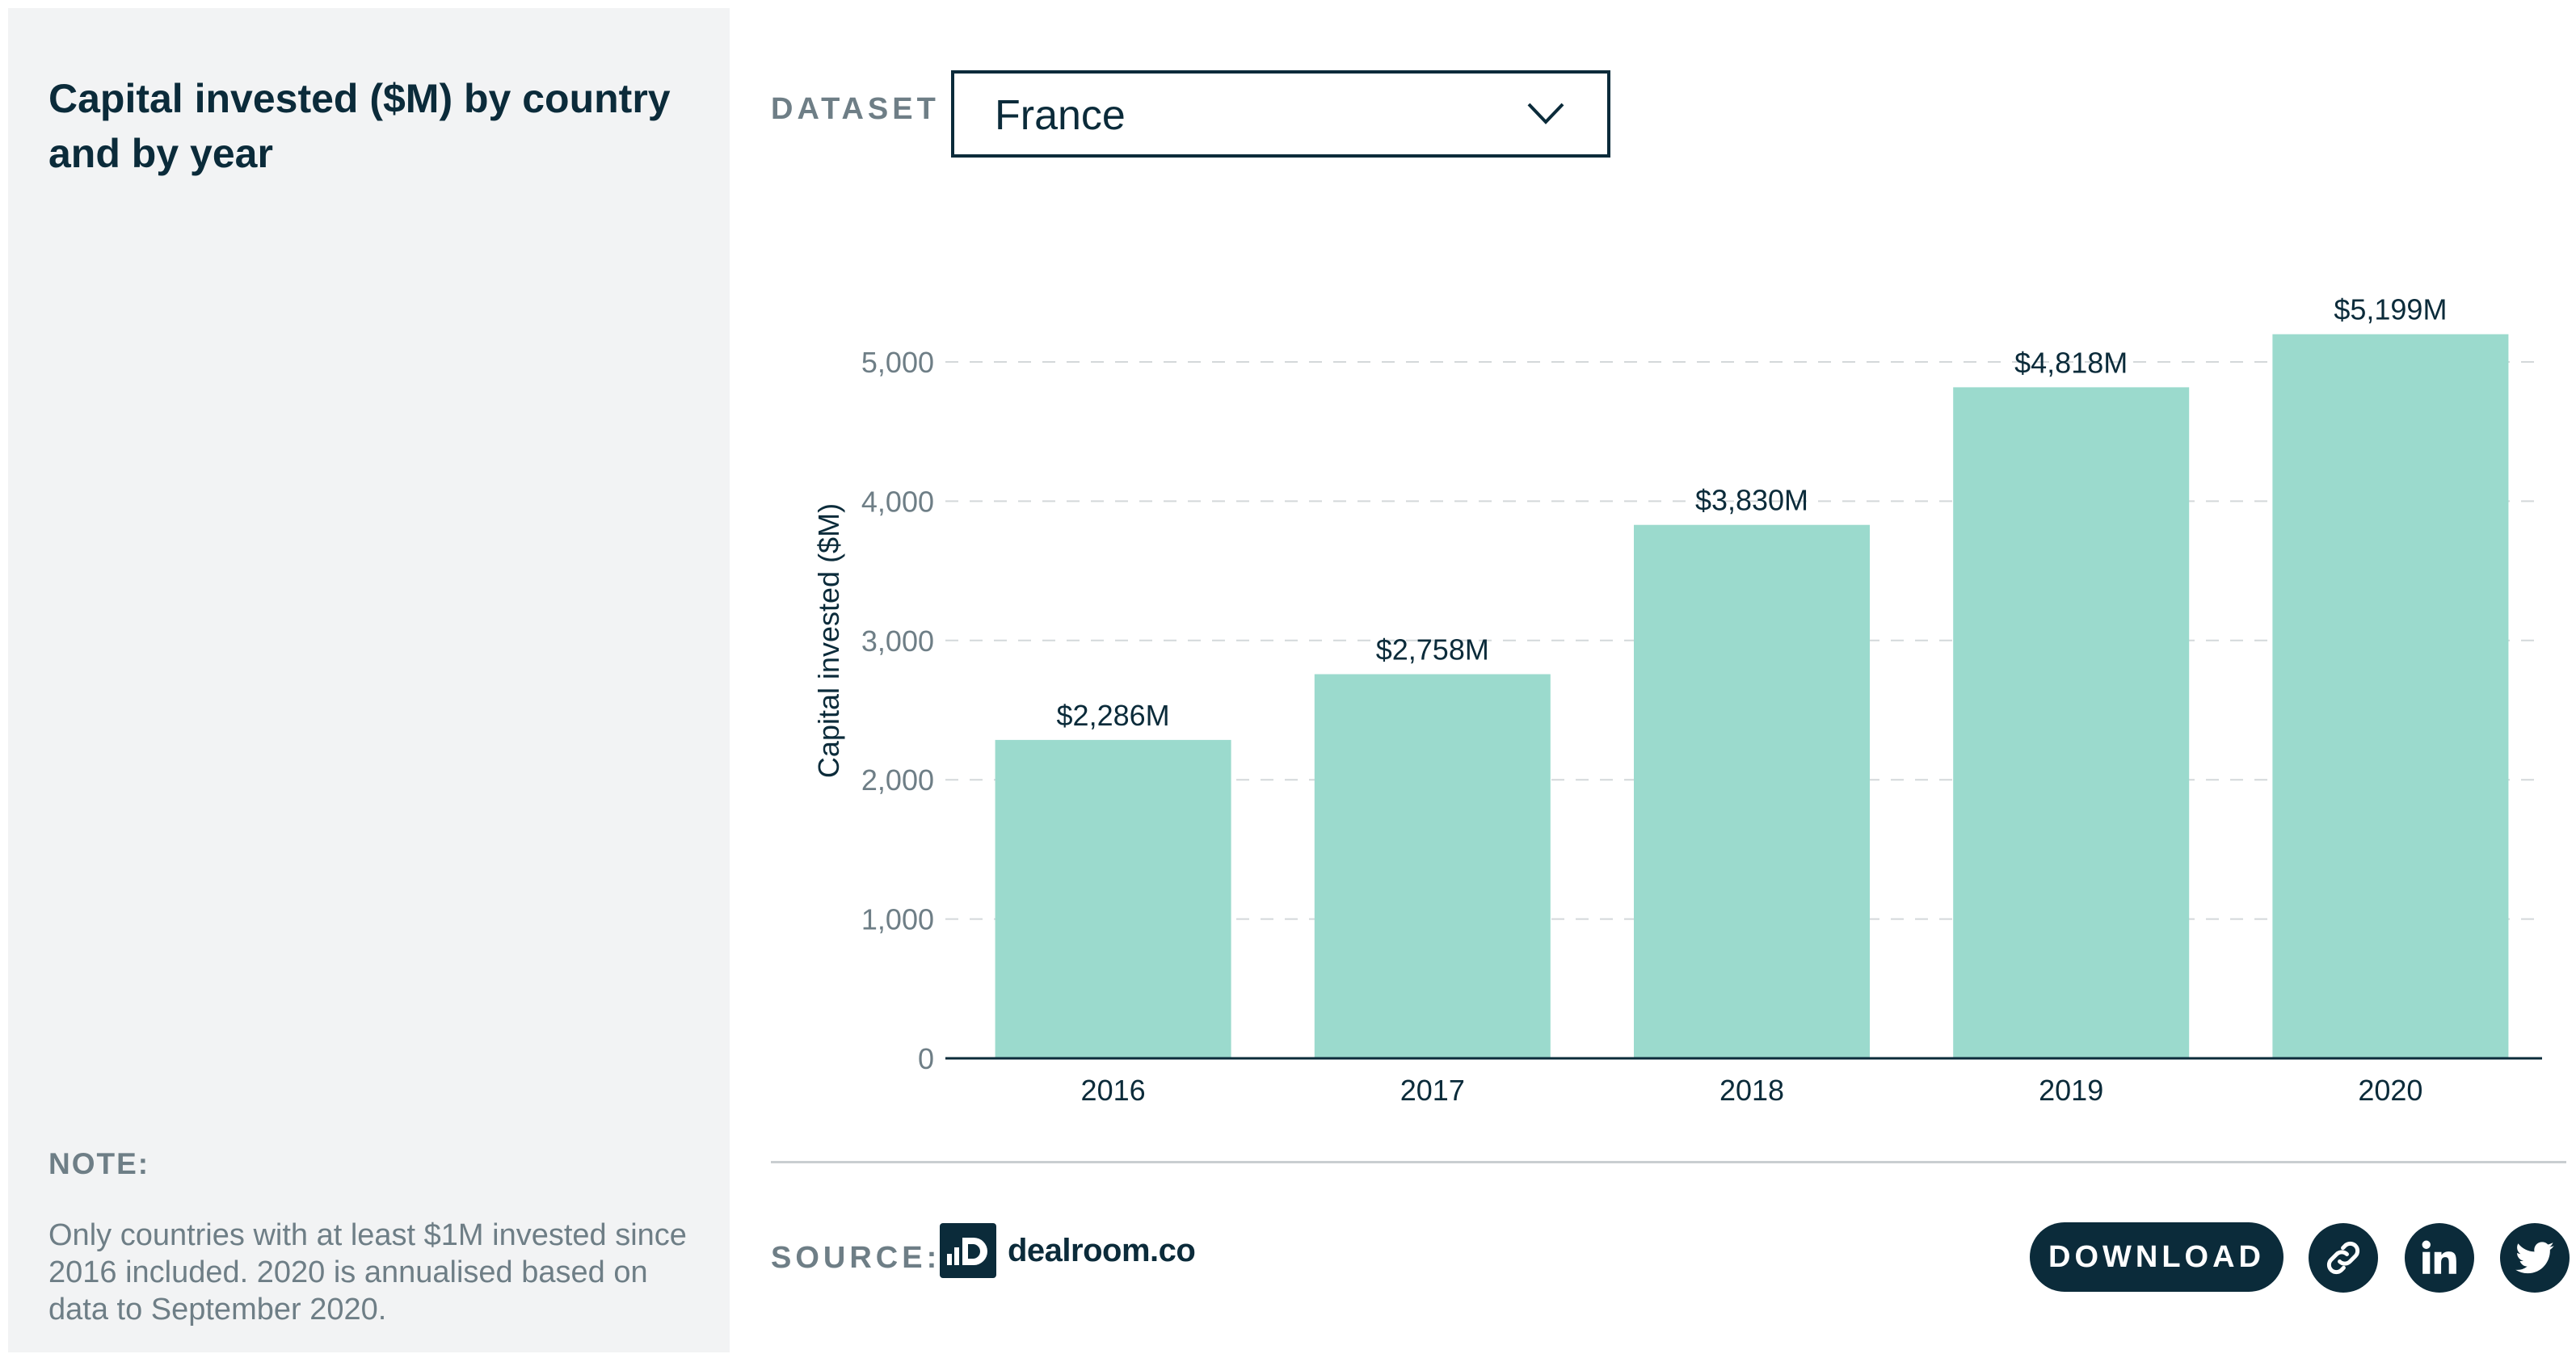  Describe the element at coordinates (1113, 1090) in the screenshot. I see `x-tick-label: 2016` at that location.